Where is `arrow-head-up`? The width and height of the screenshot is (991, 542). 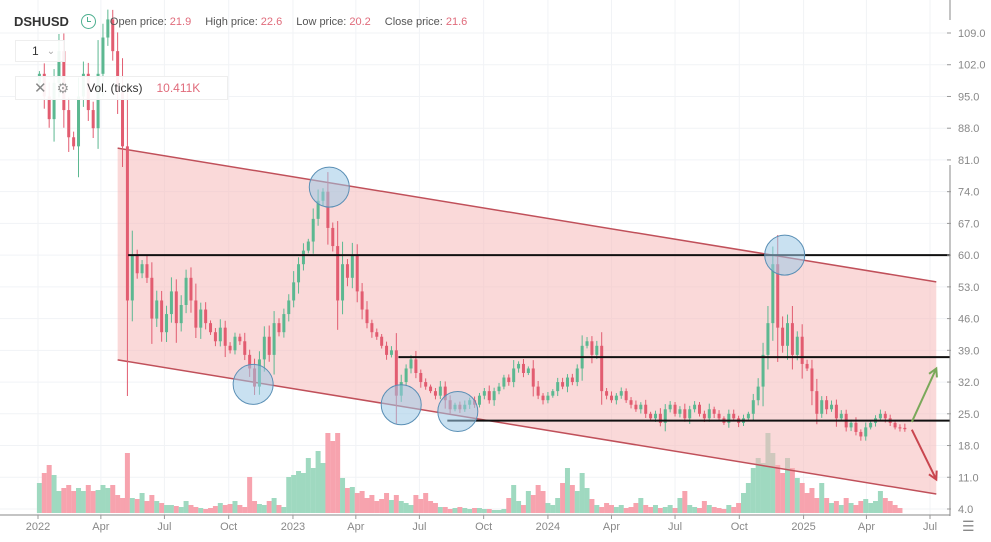
arrow-head-up is located at coordinates (933, 372).